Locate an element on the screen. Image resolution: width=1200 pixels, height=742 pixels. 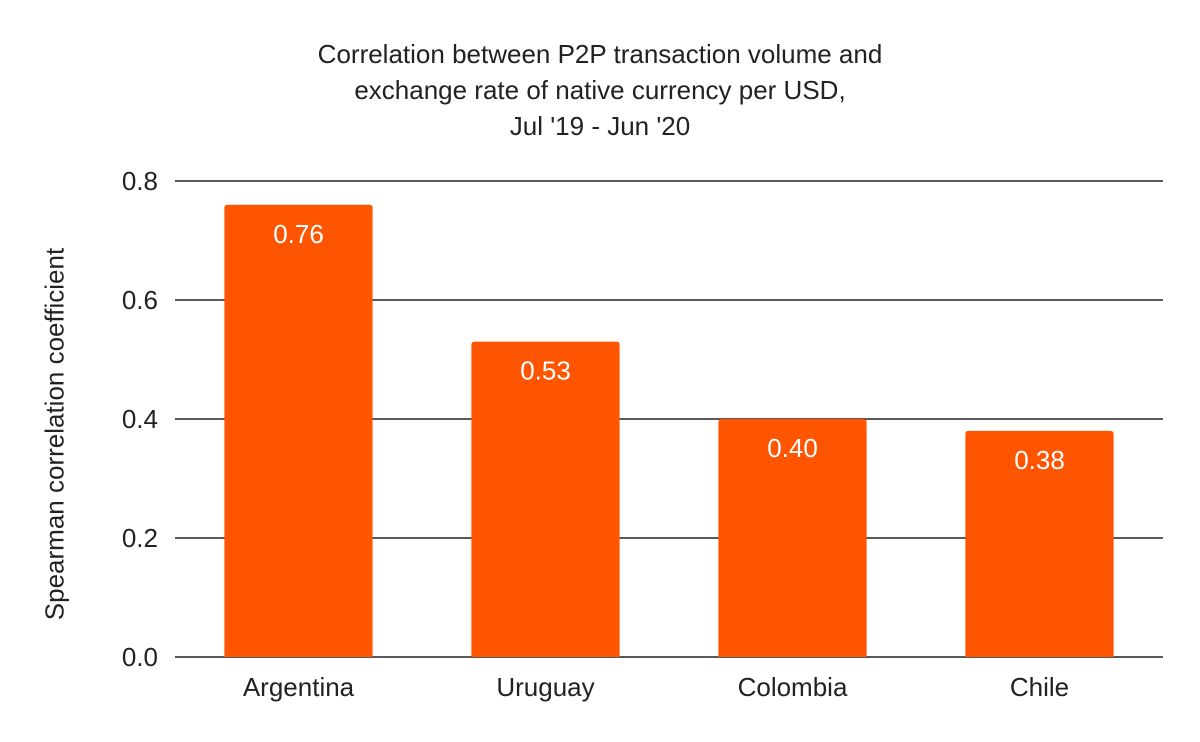
x-tick-label: Uruguay is located at coordinates (545, 687).